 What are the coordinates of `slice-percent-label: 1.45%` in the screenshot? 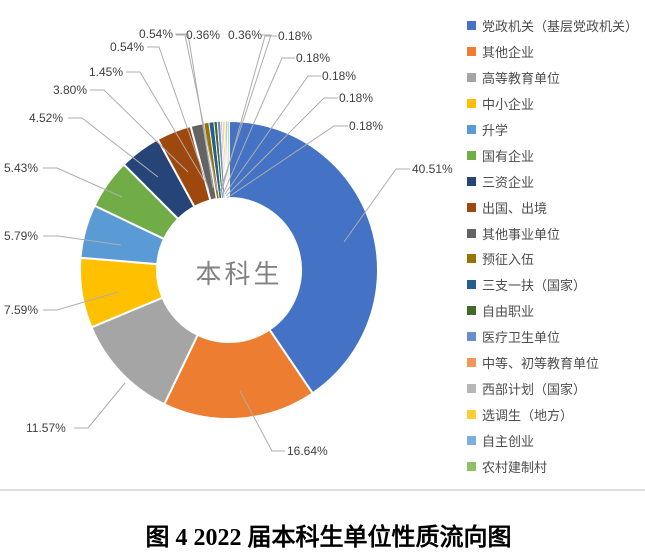 It's located at (106, 72).